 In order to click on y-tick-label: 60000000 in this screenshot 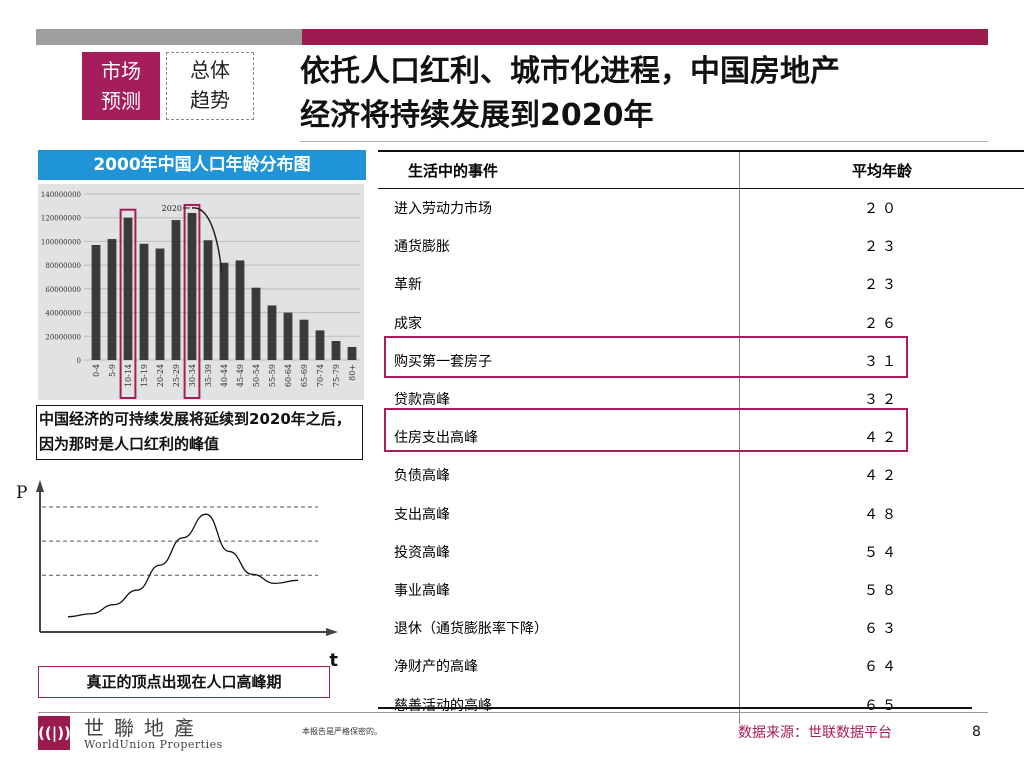, I will do `click(63, 290)`.